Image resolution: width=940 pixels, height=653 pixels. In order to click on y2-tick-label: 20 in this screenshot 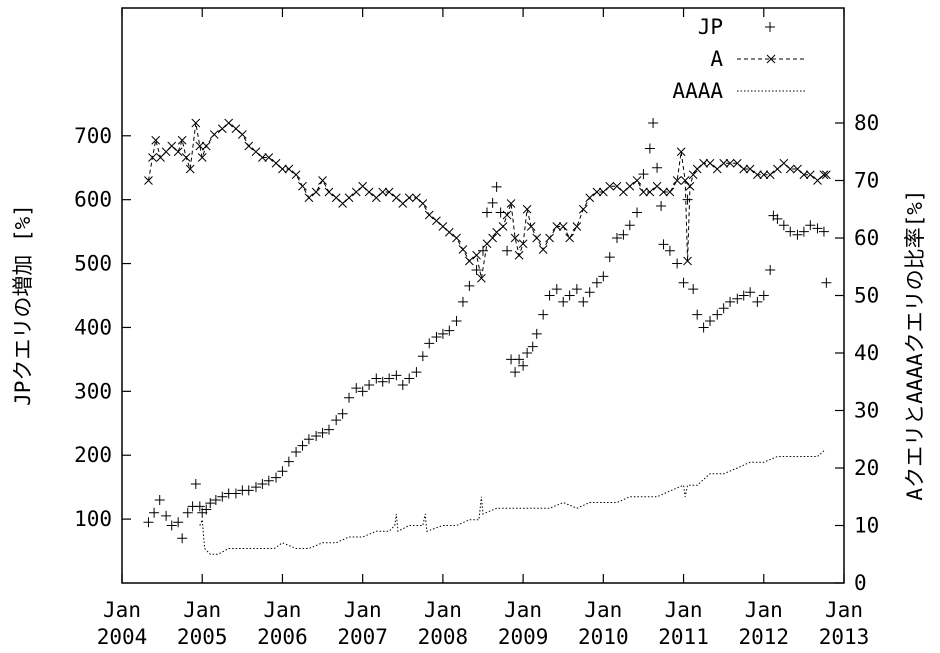, I will do `click(866, 468)`.